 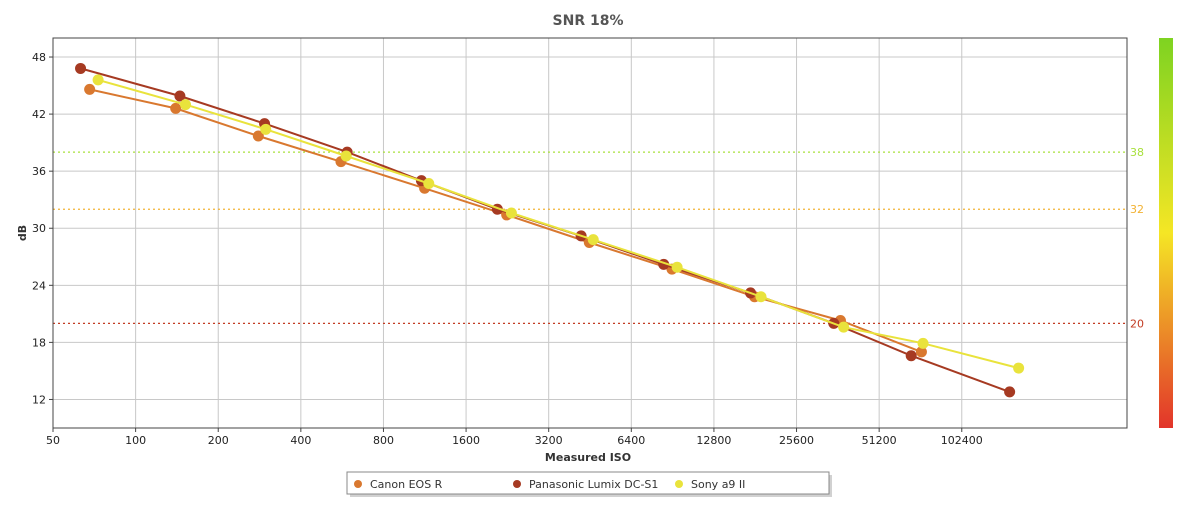 I want to click on x-tick-label: 51200, so click(x=879, y=440).